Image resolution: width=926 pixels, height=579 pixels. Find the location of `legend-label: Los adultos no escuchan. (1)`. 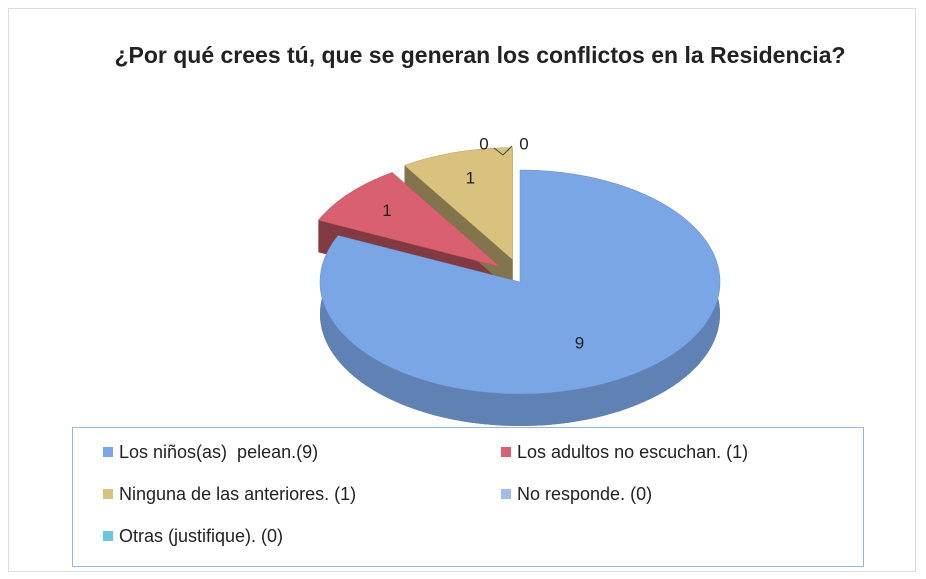

legend-label: Los adultos no escuchan. (1) is located at coordinates (633, 452).